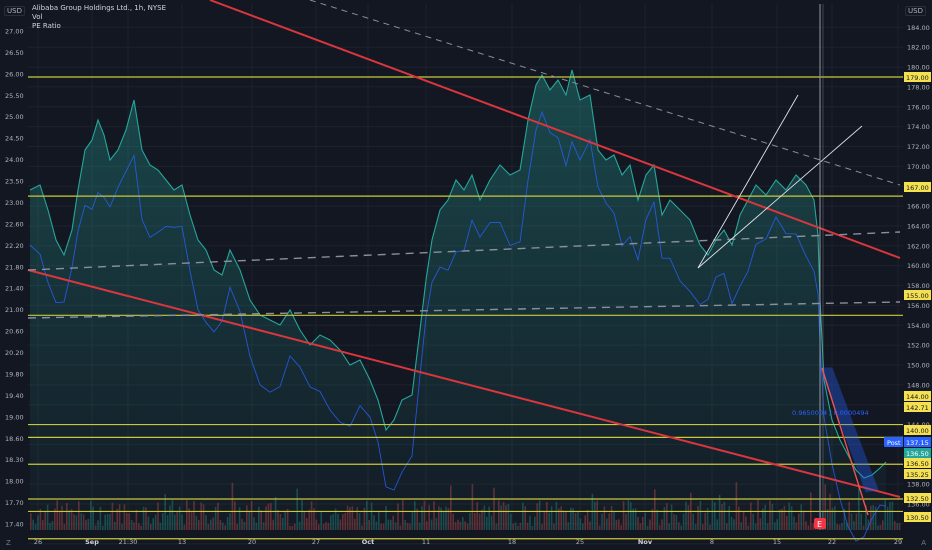  What do you see at coordinates (14, 74) in the screenshot?
I see `left-axis-tick-label: 26.00` at bounding box center [14, 74].